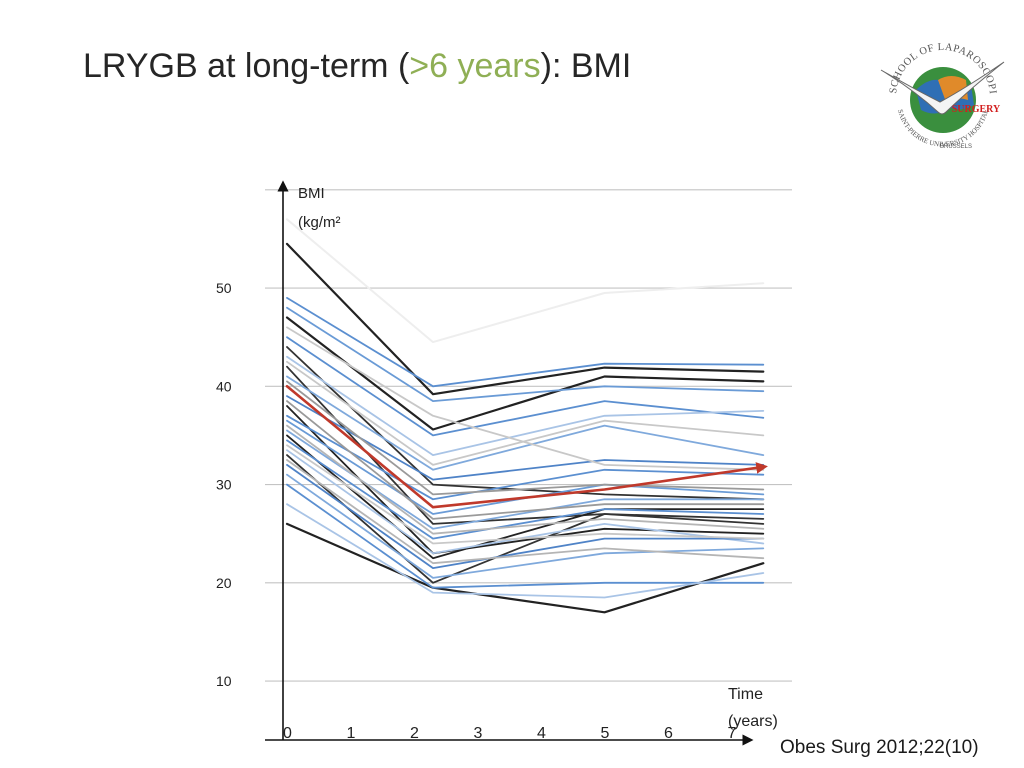  I want to click on slide-title: LRYGB at long-term (>6 years): BMI, so click(357, 66).